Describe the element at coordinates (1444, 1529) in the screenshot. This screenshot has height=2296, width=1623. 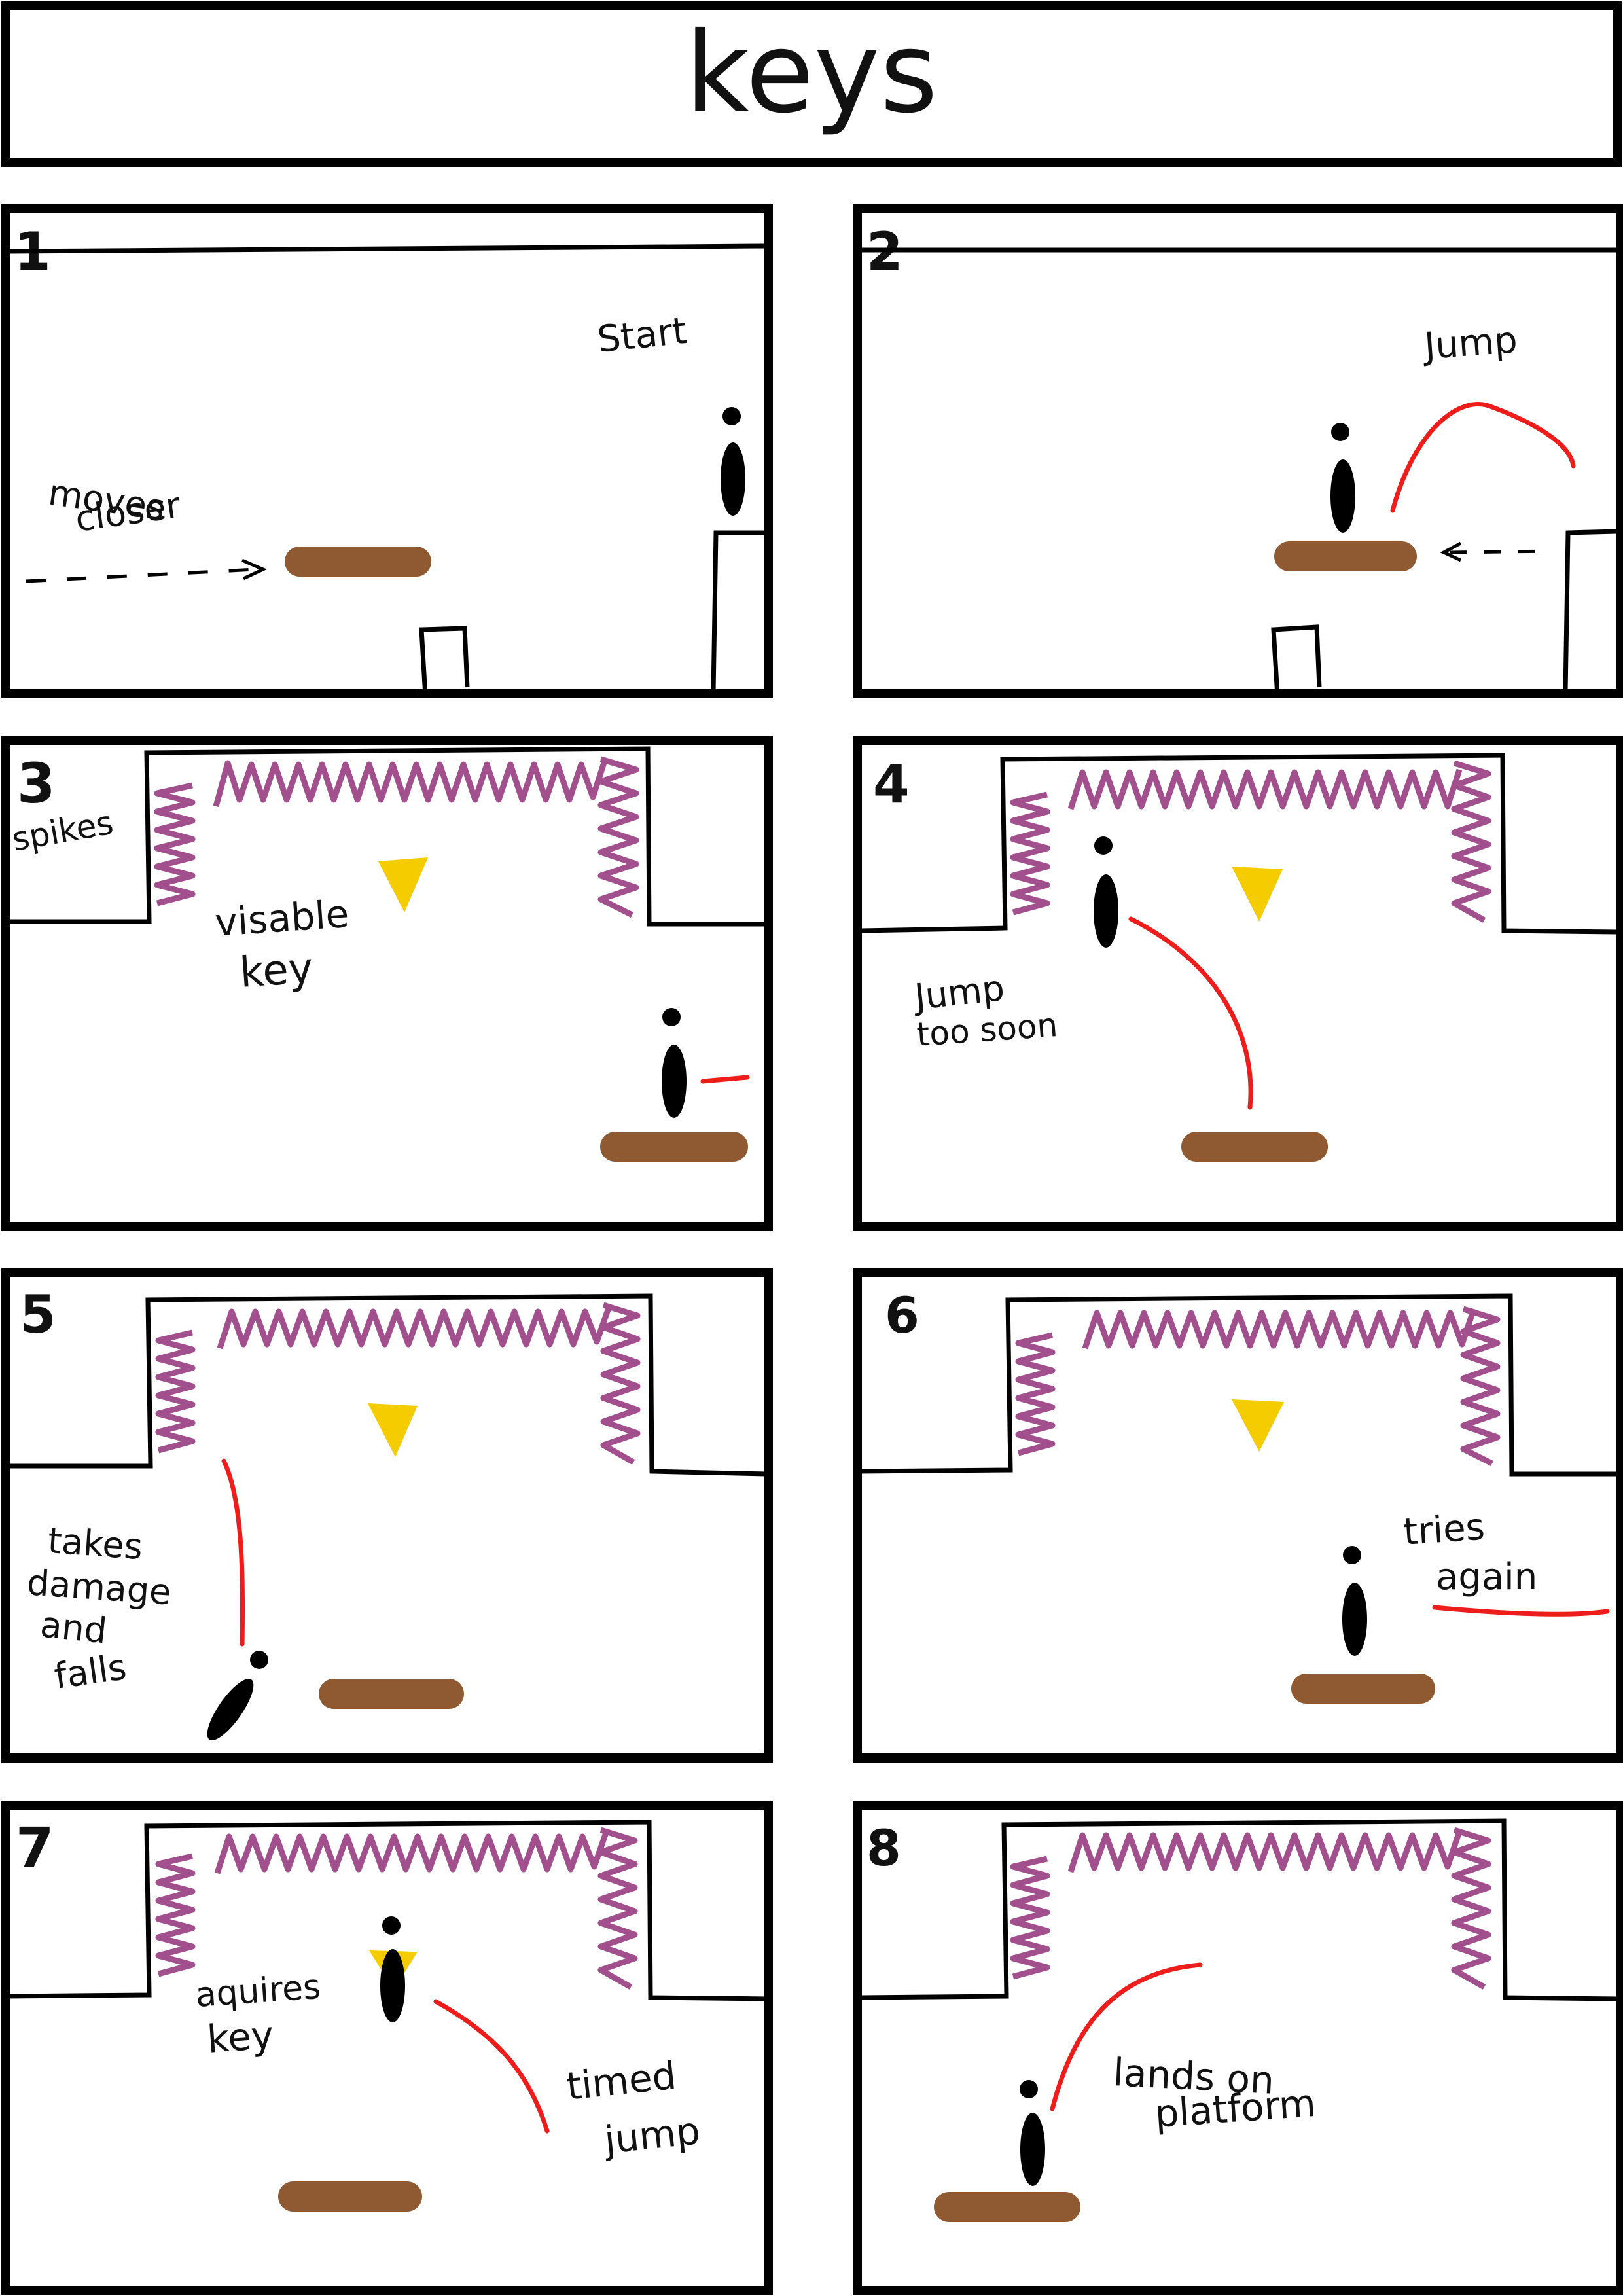
I see `note-tries: tries` at that location.